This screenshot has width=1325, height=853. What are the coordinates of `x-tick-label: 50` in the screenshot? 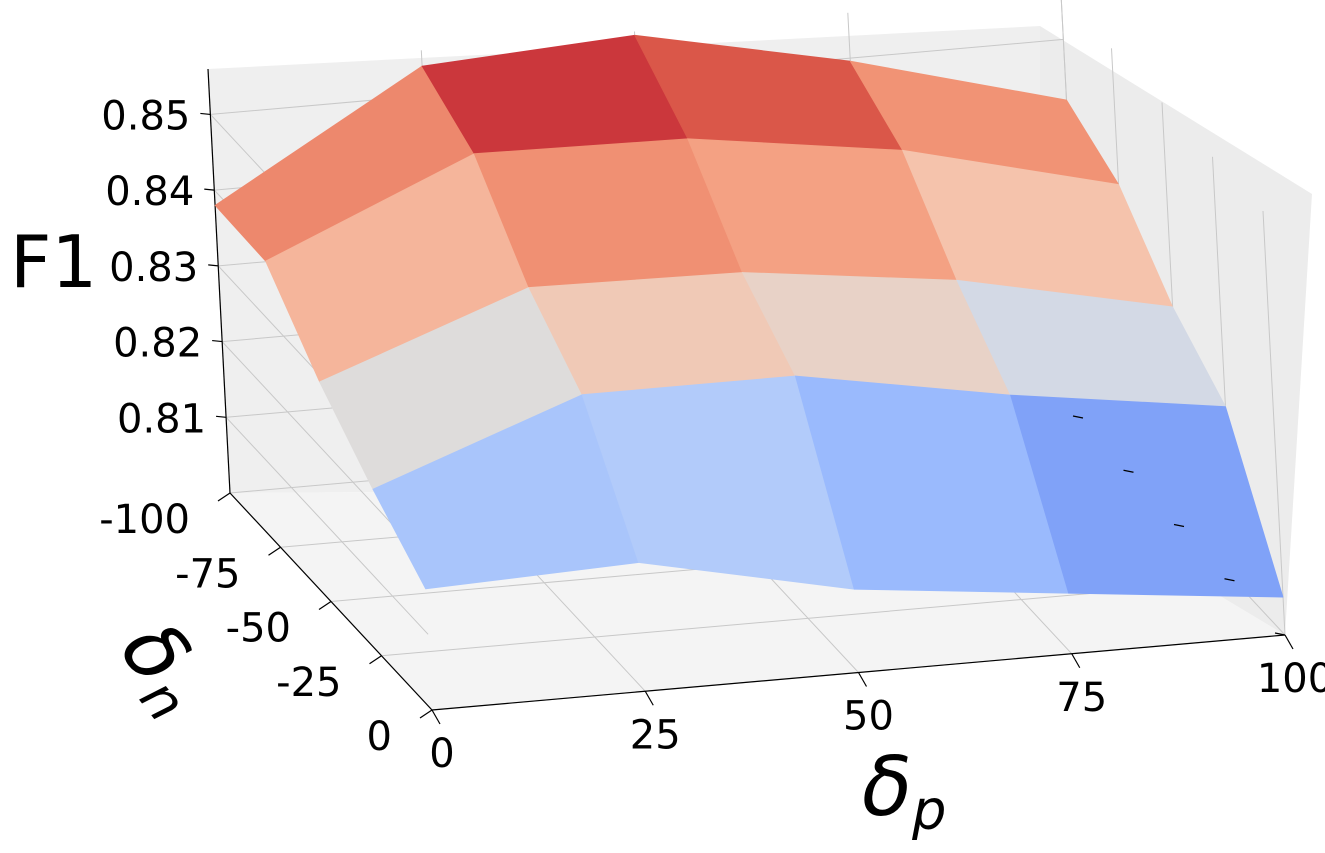 It's located at (868, 717).